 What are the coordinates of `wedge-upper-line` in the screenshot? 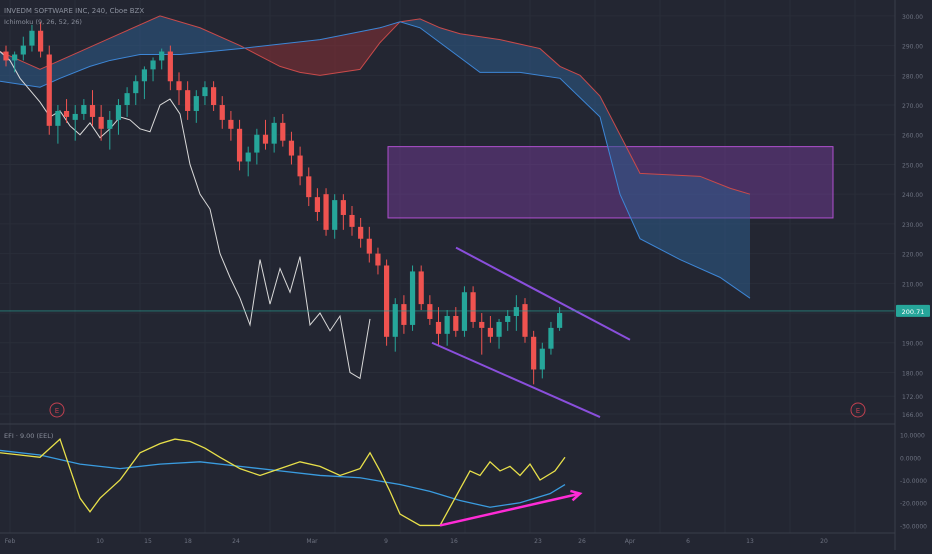 It's located at (543, 293).